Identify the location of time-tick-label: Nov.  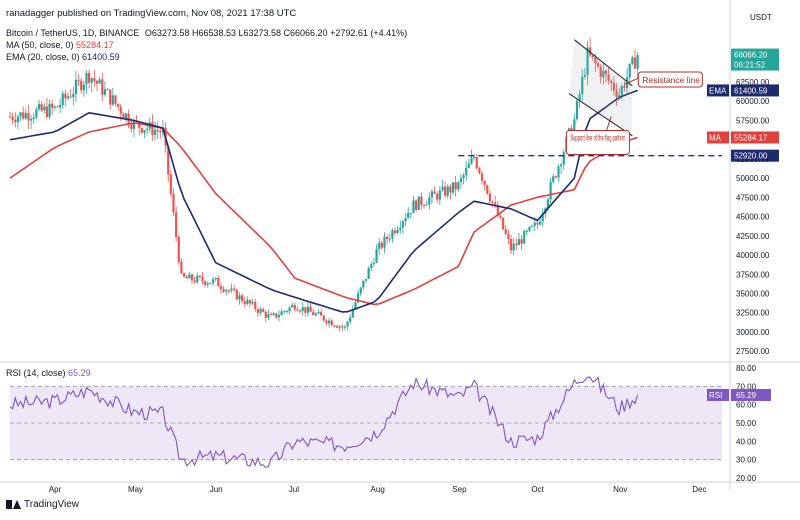
(620, 489).